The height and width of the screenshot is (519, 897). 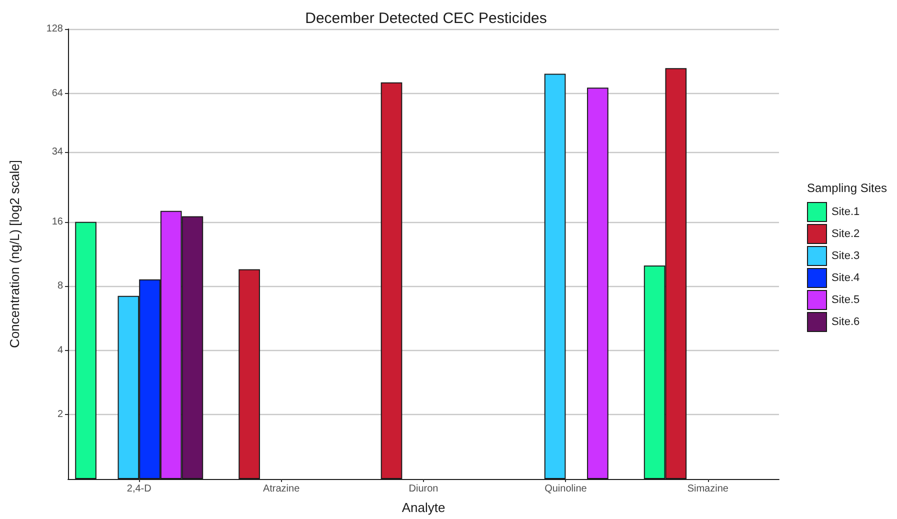 What do you see at coordinates (14, 254) in the screenshot?
I see `y-axis-title: Concentration (ng/L) [log2 scale]` at bounding box center [14, 254].